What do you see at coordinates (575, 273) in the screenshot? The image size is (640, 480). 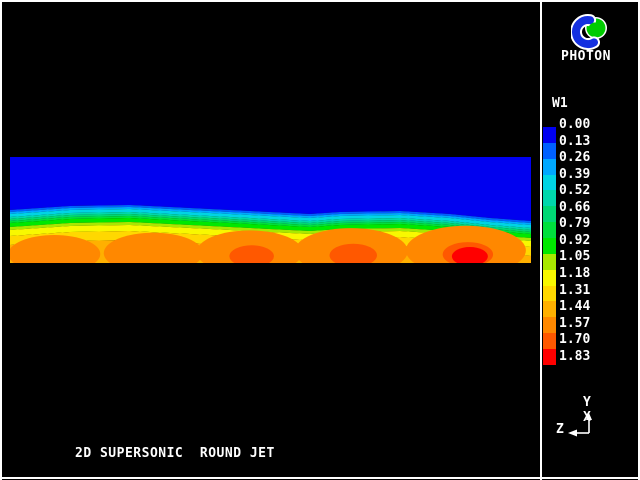 I see `legend-value: 1.18` at bounding box center [575, 273].